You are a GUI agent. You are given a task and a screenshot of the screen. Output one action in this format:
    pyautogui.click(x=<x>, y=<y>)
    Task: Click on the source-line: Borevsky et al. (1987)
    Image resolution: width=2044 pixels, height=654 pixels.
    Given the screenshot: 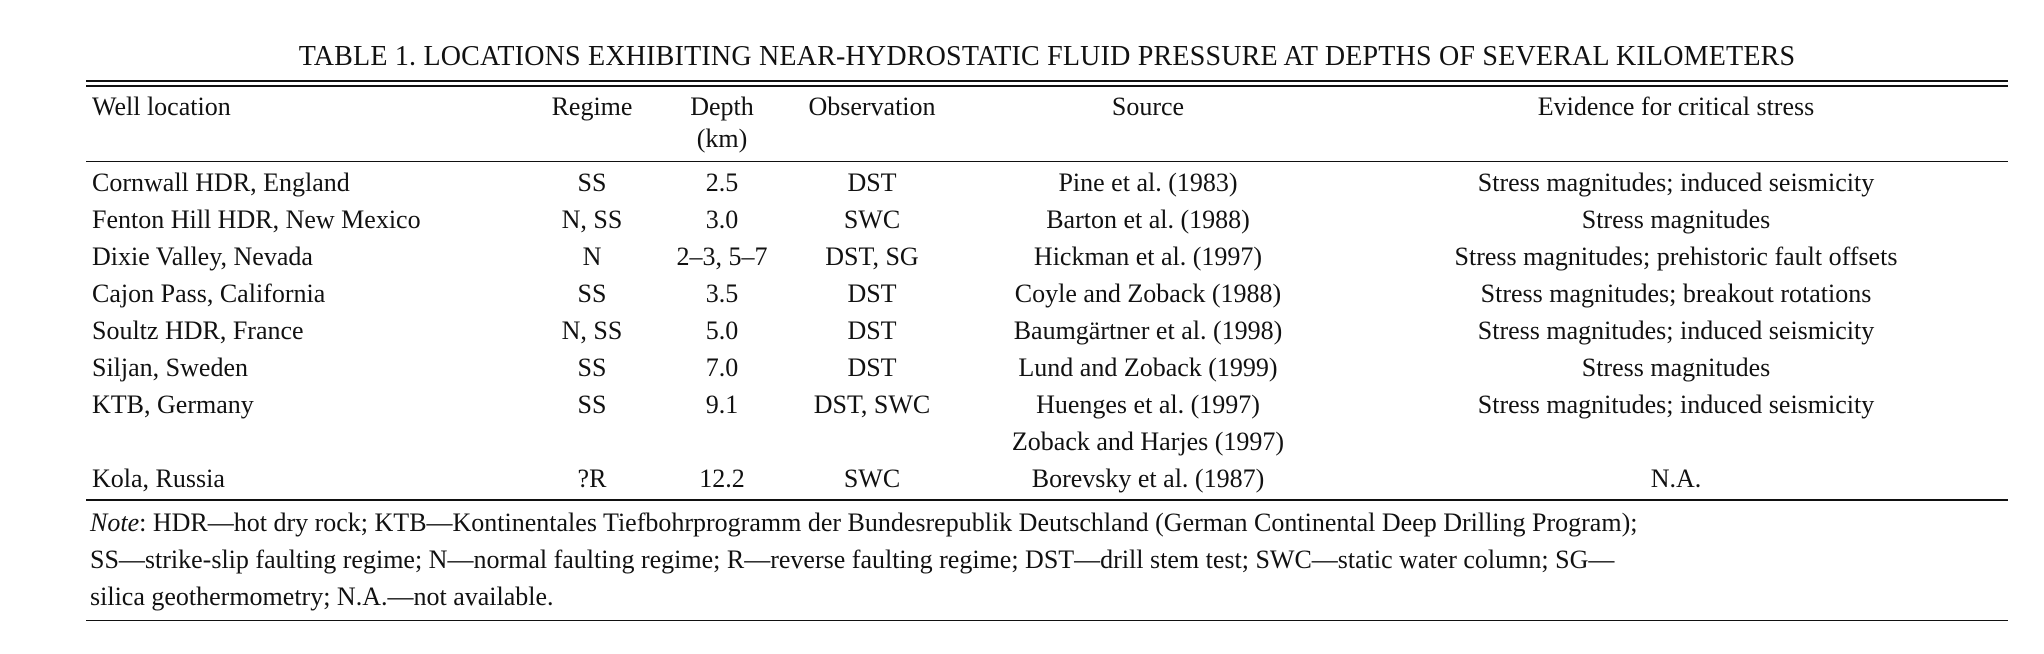 What is the action you would take?
    pyautogui.click(x=1148, y=478)
    